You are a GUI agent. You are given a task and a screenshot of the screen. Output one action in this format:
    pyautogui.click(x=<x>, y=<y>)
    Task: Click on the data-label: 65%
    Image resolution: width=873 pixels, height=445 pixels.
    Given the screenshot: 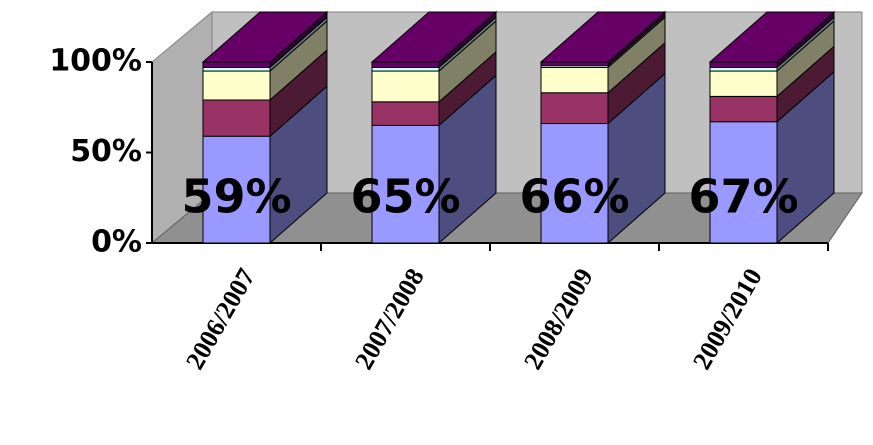 What is the action you would take?
    pyautogui.click(x=405, y=197)
    